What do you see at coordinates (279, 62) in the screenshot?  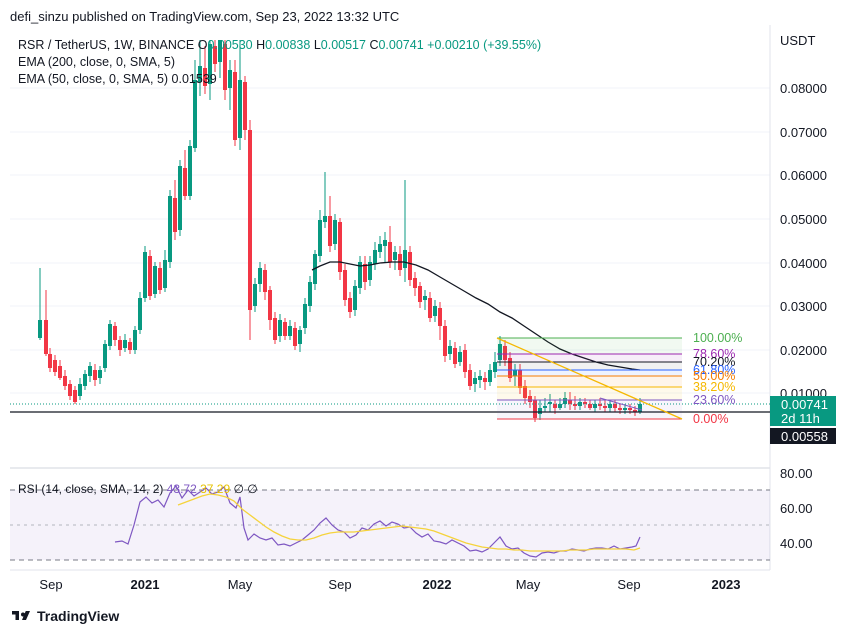 I see `ema200-row: EMA (200, close, 0, SMA, 5)` at bounding box center [279, 62].